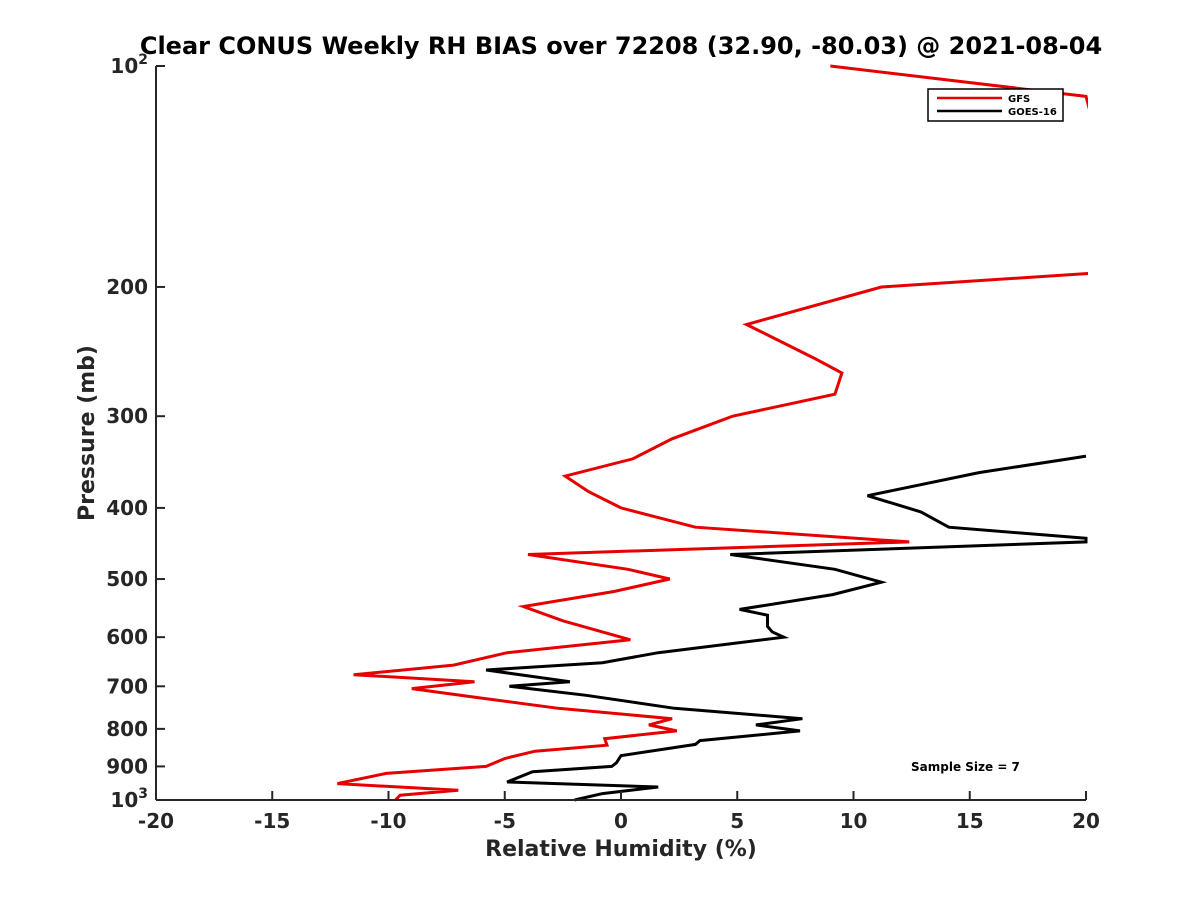  I want to click on y-tick-label: 600, so click(127, 637).